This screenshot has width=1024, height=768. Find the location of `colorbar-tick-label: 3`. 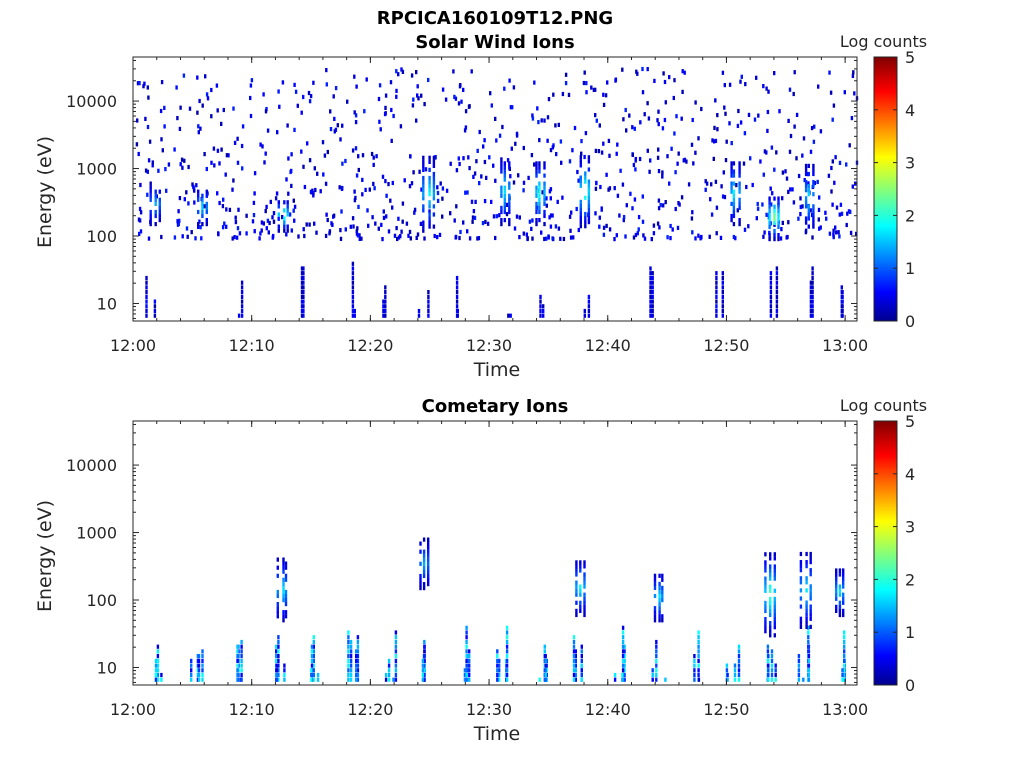

colorbar-tick-label: 3 is located at coordinates (910, 163).